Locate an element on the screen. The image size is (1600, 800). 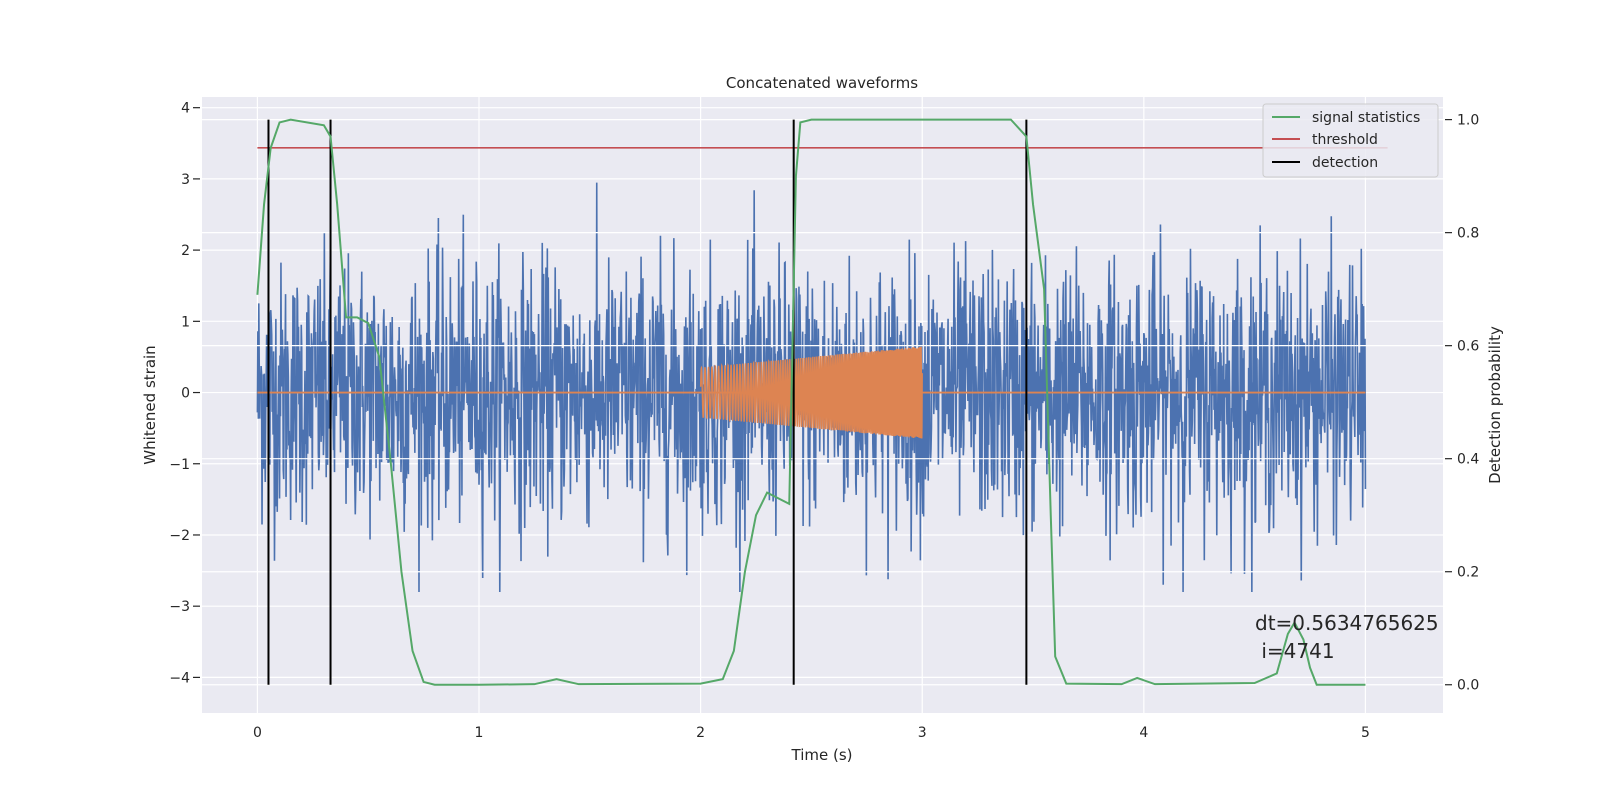
y-tick-label: 3 is located at coordinates (185, 180).